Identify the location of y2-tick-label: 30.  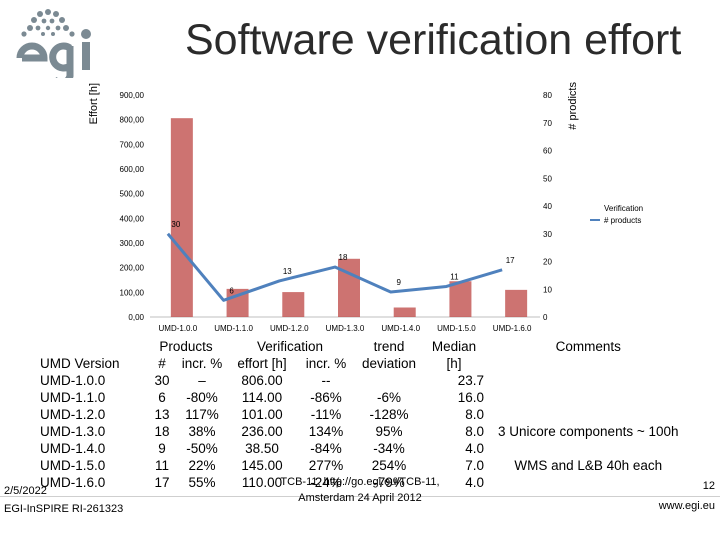
(547, 234).